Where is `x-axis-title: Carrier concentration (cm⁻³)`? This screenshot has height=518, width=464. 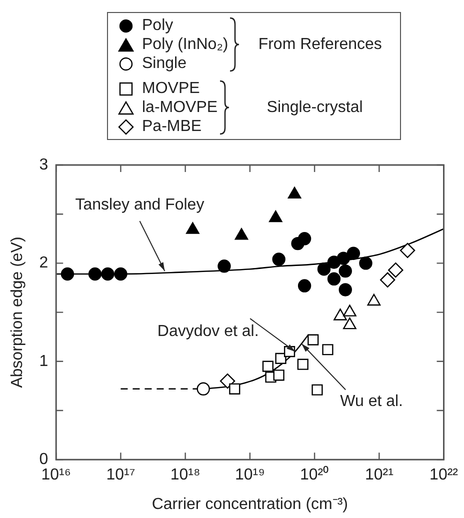
x-axis-title: Carrier concentration (cm⁻³) is located at coordinates (250, 504).